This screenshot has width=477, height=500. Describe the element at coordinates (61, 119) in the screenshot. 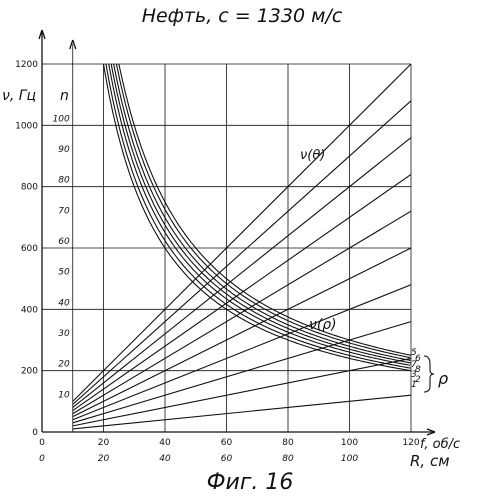

I see `n-tick-label: 100` at that location.